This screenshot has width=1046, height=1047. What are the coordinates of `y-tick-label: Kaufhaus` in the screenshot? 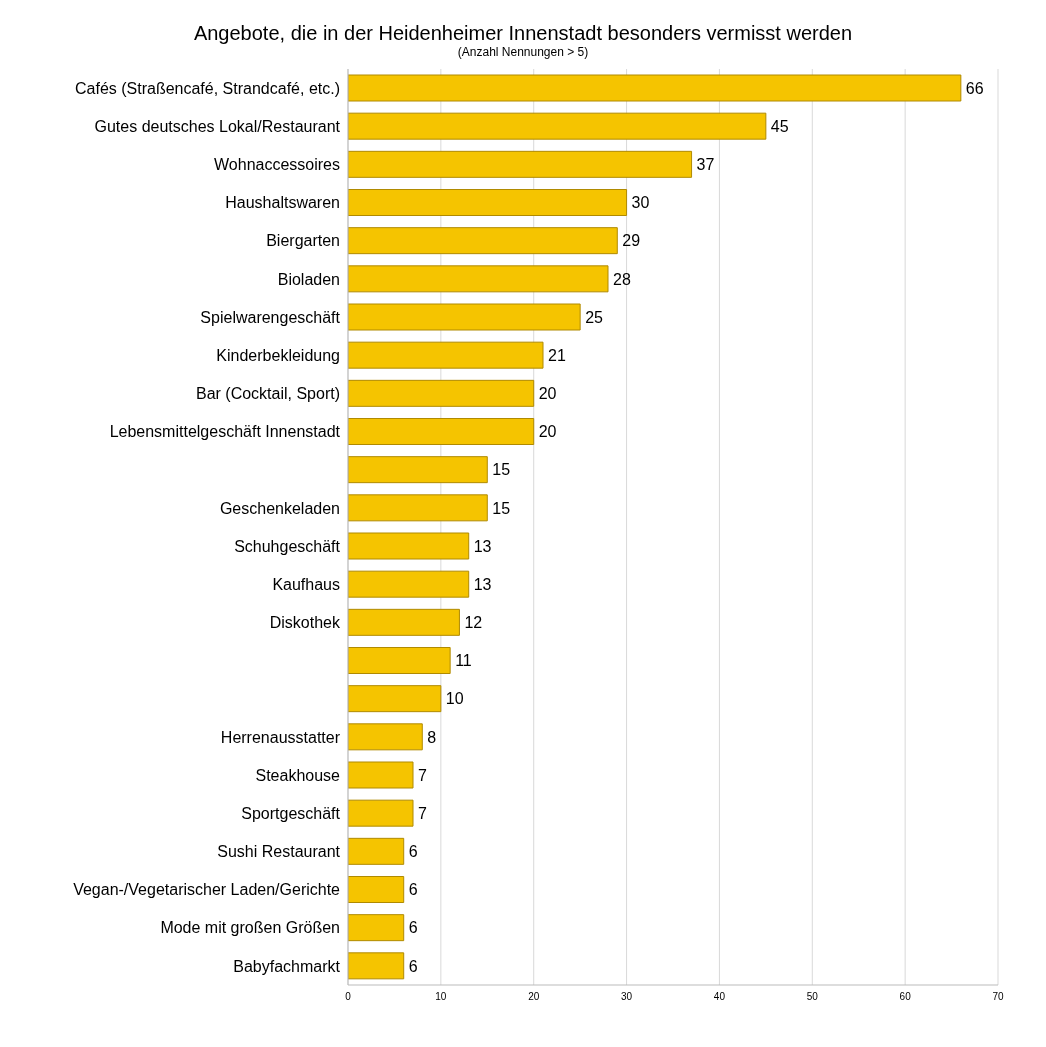 It's located at (306, 584).